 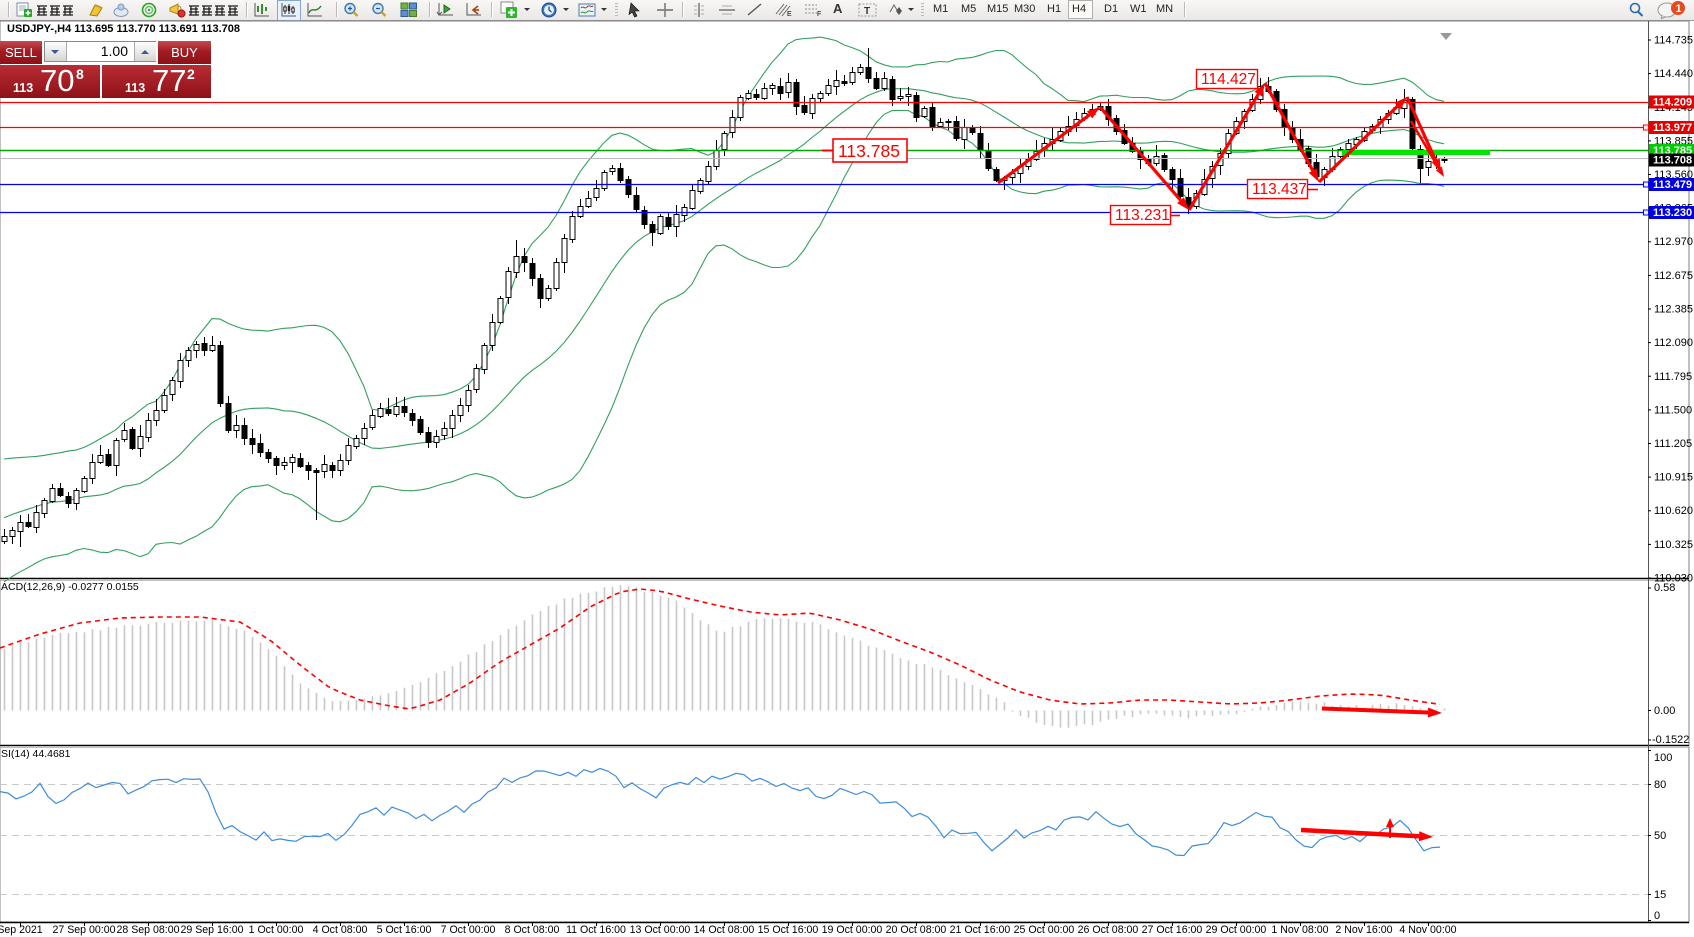 I want to click on svg-text: 15 Oct 16:00, so click(x=788, y=930).